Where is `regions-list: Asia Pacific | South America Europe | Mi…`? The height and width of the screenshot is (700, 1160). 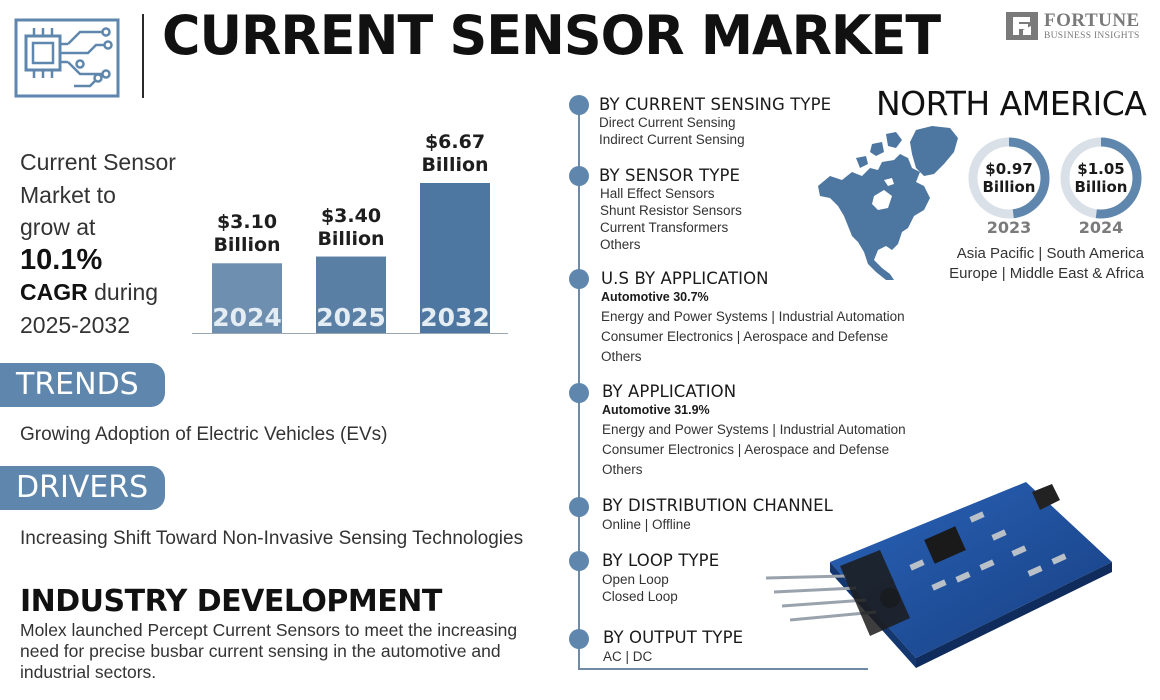 regions-list: Asia Pacific | South America Europe | Mi… is located at coordinates (1042, 264).